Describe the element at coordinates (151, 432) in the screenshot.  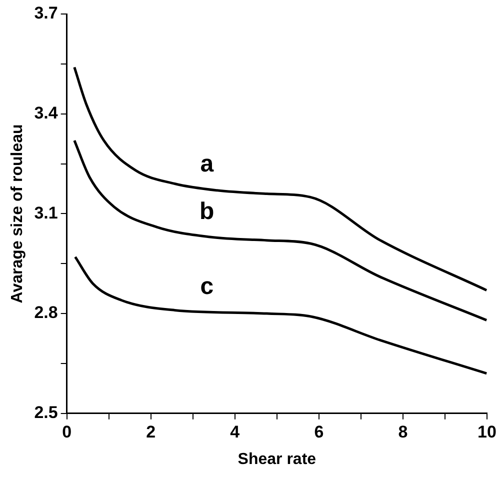
I see `x-tick-label: 2` at that location.